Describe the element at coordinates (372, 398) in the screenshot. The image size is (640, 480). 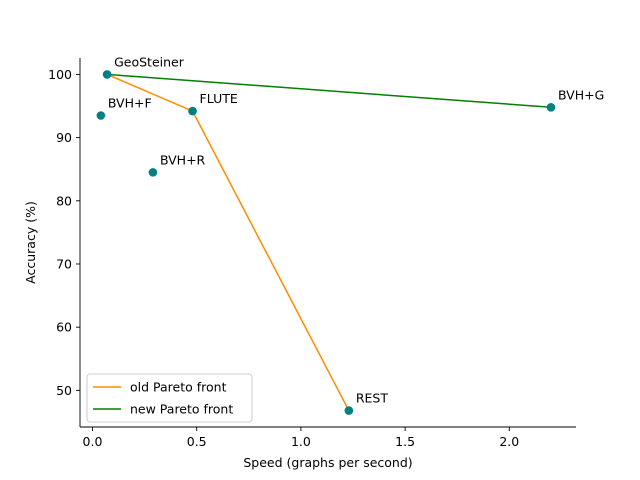
I see `point-label-rest: REST` at that location.